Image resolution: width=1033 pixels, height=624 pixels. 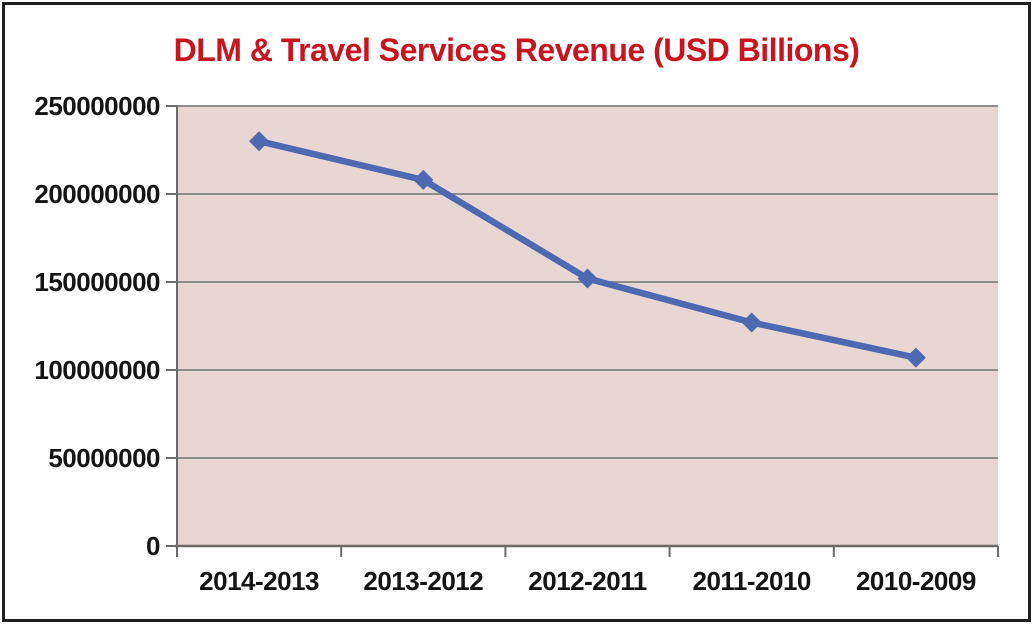 What do you see at coordinates (97, 282) in the screenshot?
I see `y-tick-label: 150000000` at bounding box center [97, 282].